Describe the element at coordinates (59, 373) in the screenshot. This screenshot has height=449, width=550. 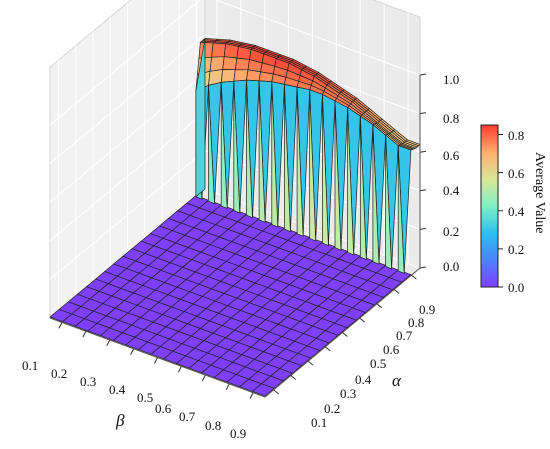
I see `x-tick-label: 0.2` at that location.